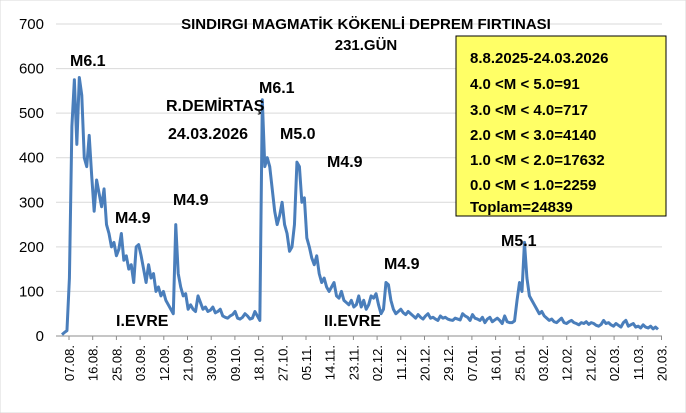 The width and height of the screenshot is (686, 413). I want to click on y-tick-label-500: 500, so click(31, 113).